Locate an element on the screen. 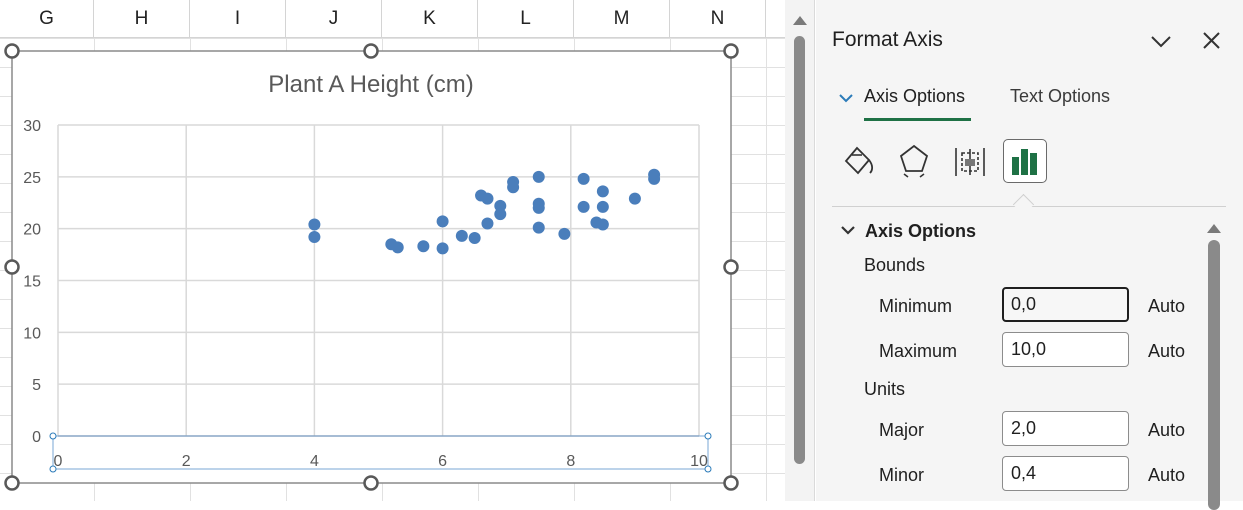 Image resolution: width=1243 pixels, height=510 pixels. y-tick-label: 10 is located at coordinates (32, 333).